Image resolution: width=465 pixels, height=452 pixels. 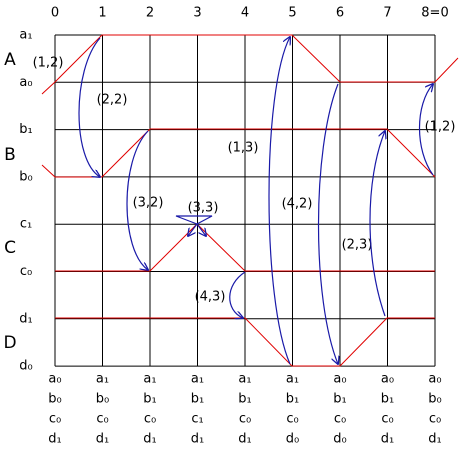 I want to click on trajectory-b, so click(x=238, y=153).